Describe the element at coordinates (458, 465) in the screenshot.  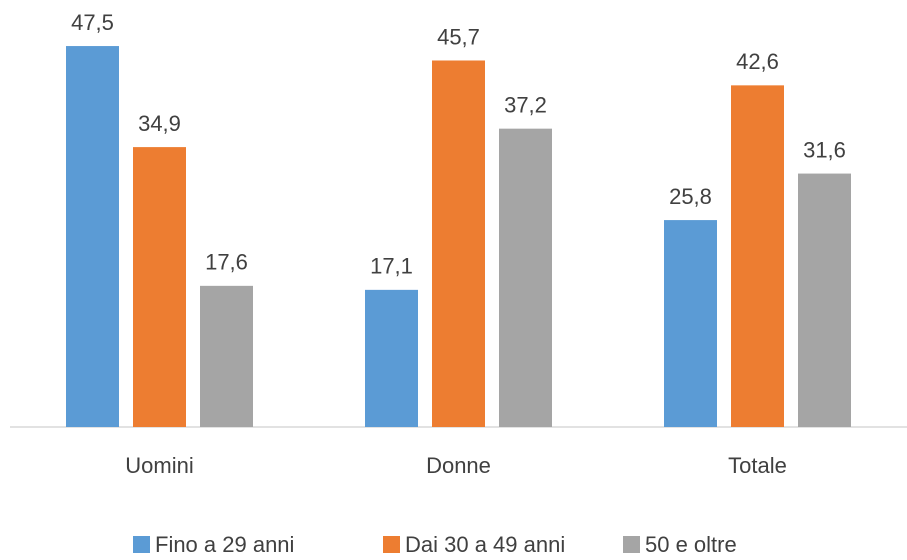
I see `x-tick-label: Donne` at that location.